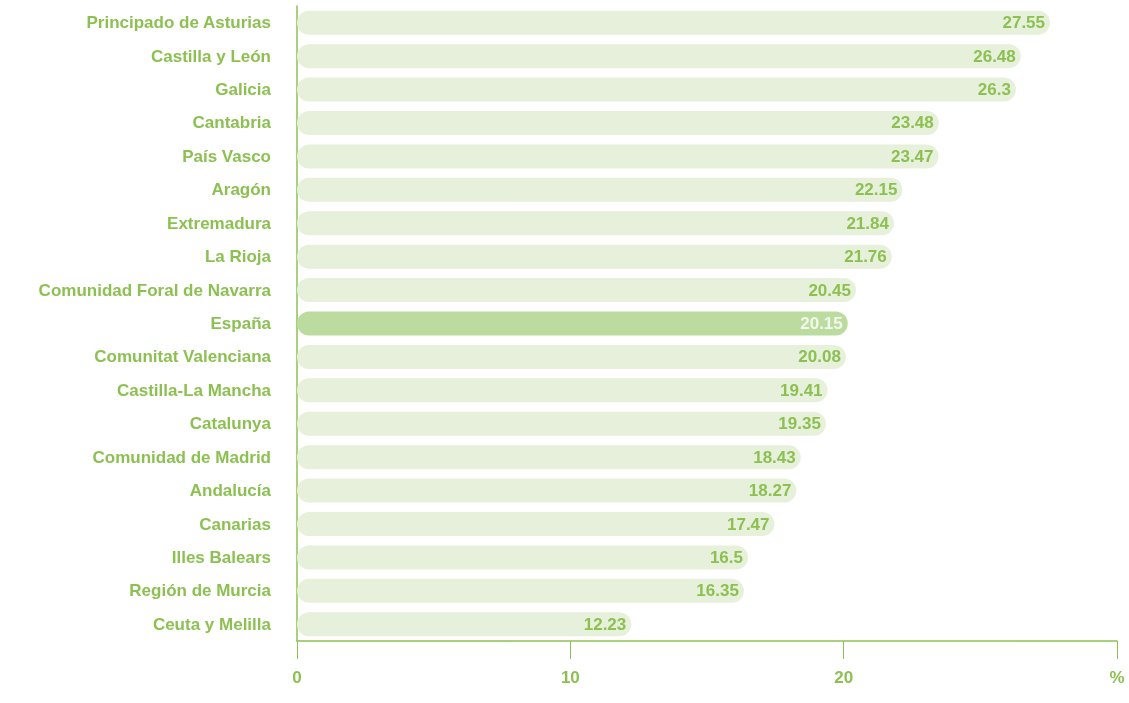  Describe the element at coordinates (605, 624) in the screenshot. I see `data-label: 12.23` at that location.